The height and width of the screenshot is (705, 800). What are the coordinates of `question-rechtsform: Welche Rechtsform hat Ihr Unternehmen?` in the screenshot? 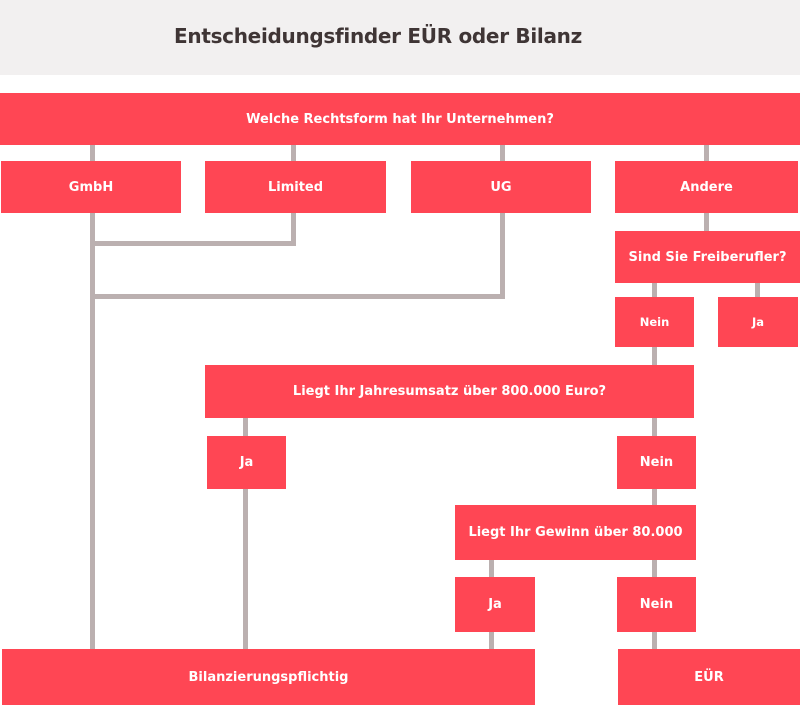 It's located at (400, 119).